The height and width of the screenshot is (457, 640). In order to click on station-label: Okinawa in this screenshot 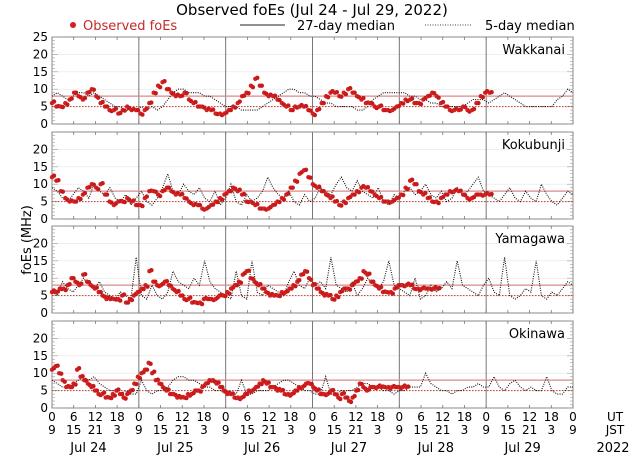, I will do `click(537, 334)`.